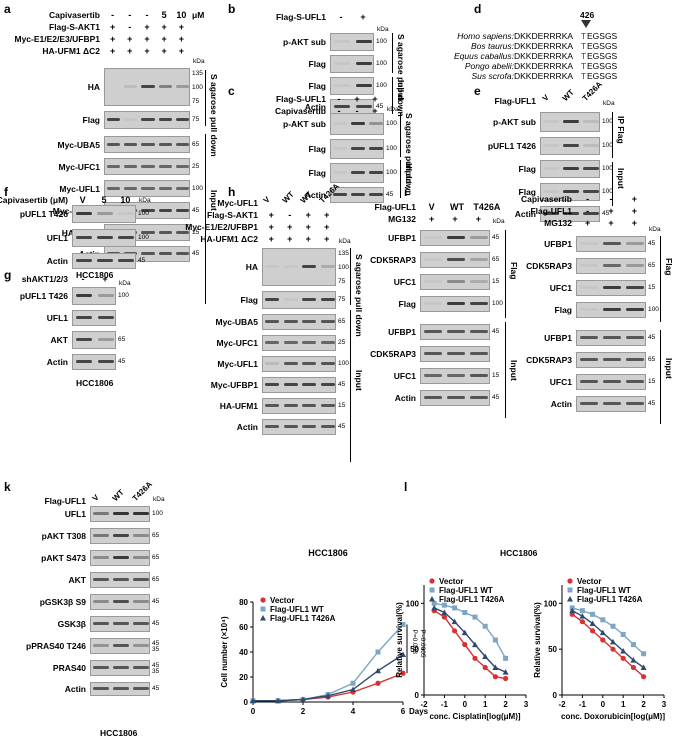 This screenshot has height=738, width=685. Describe the element at coordinates (395, 207) in the screenshot. I see `treatment-label: Flag-UFL1` at that location.